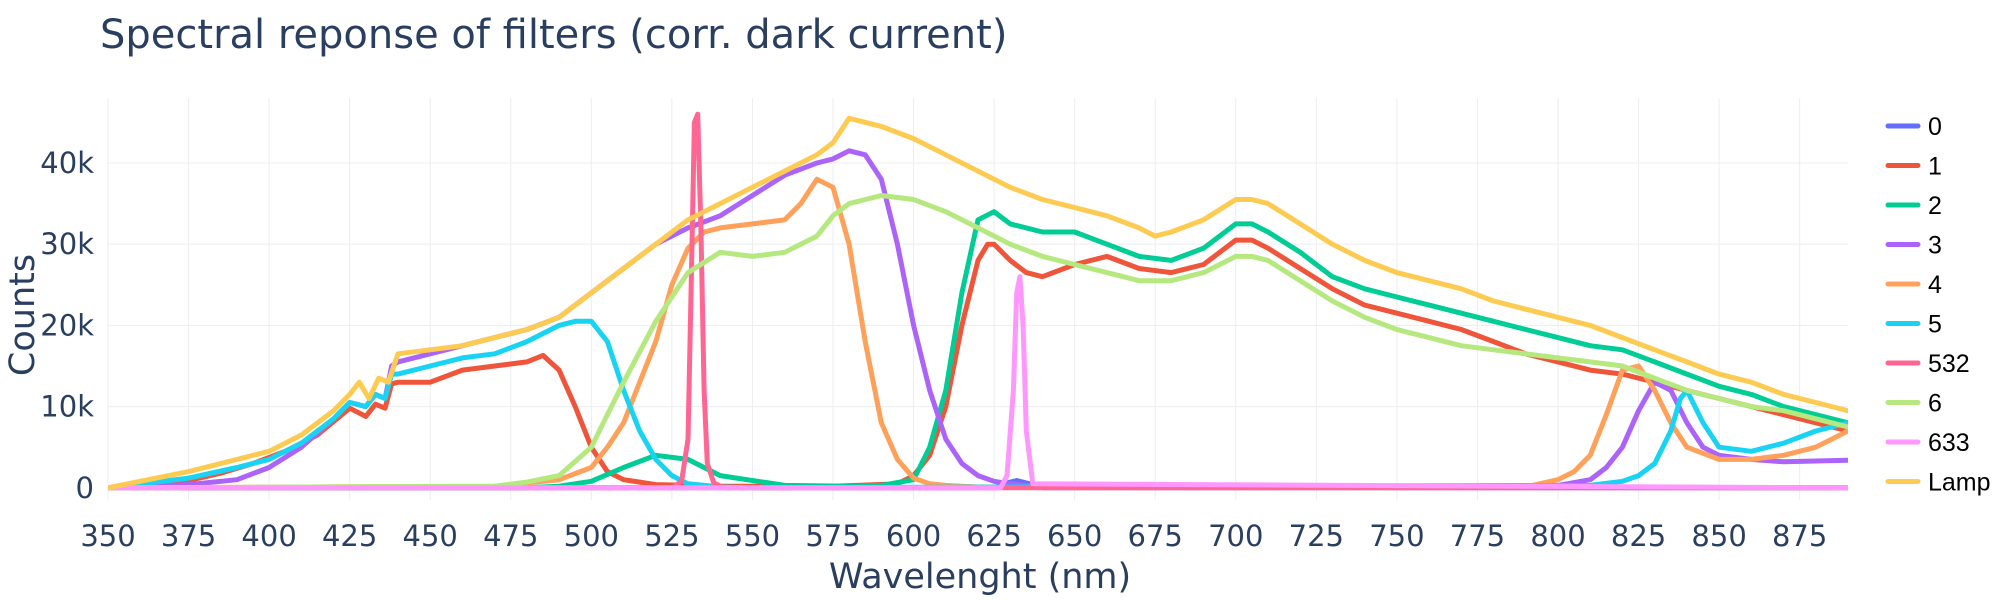 This screenshot has width=2000, height=600. I want to click on legend-label-1: 1, so click(1935, 167).